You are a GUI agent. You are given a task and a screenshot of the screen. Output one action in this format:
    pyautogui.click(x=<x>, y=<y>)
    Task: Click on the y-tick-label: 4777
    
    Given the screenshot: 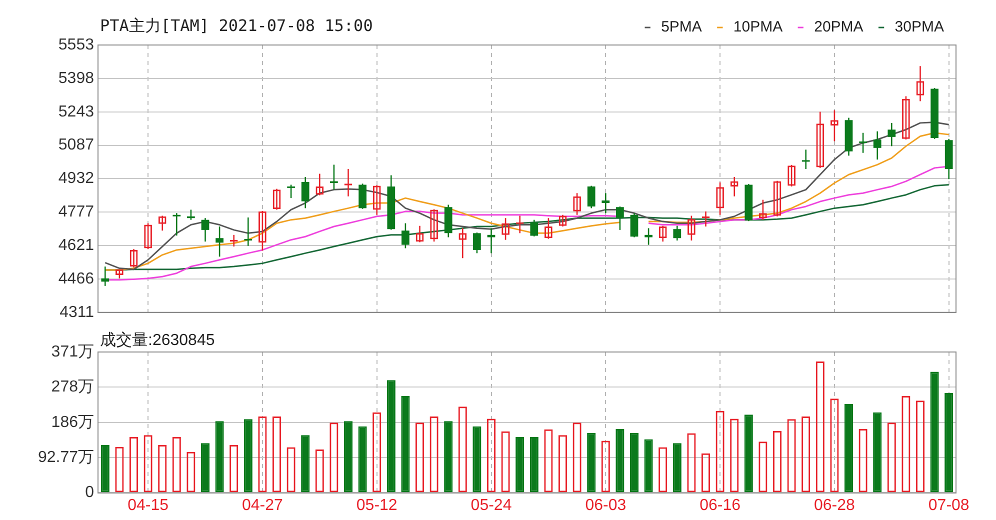 What is the action you would take?
    pyautogui.click(x=76, y=212)
    